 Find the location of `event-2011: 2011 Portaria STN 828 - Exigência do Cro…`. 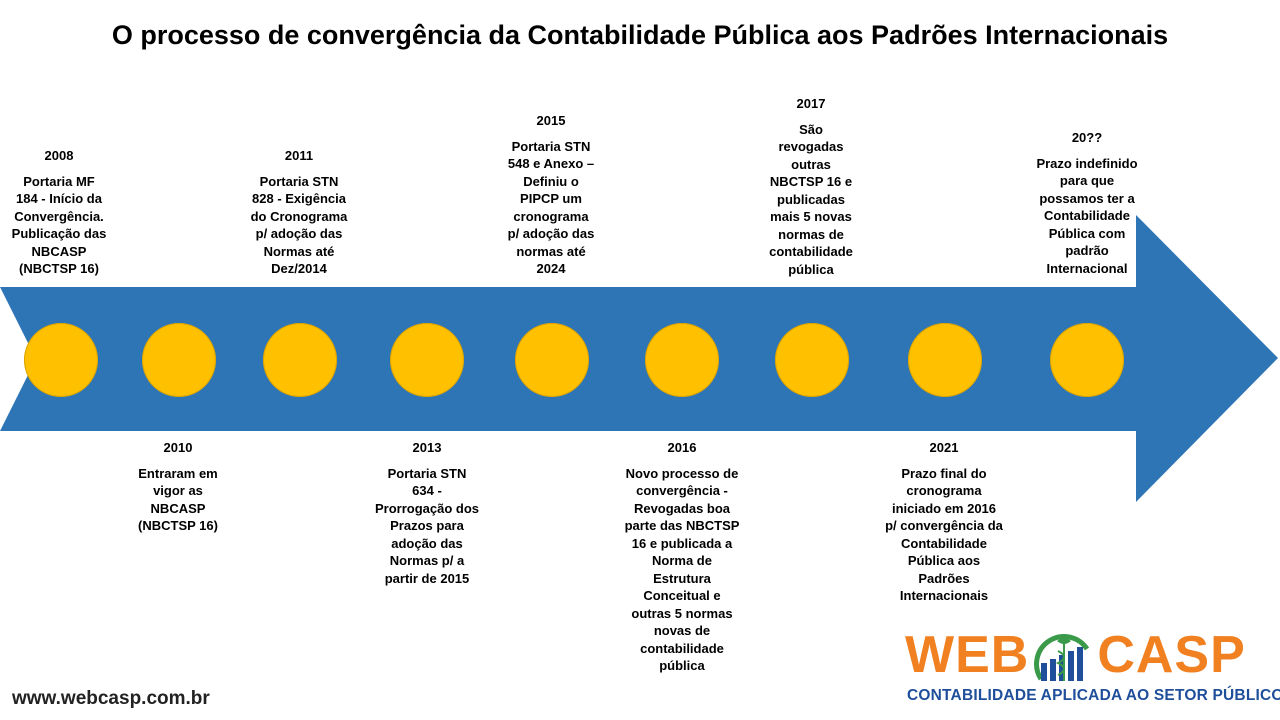

event-2011: 2011 Portaria STN 828 - Exigência do Cro… is located at coordinates (299, 212).